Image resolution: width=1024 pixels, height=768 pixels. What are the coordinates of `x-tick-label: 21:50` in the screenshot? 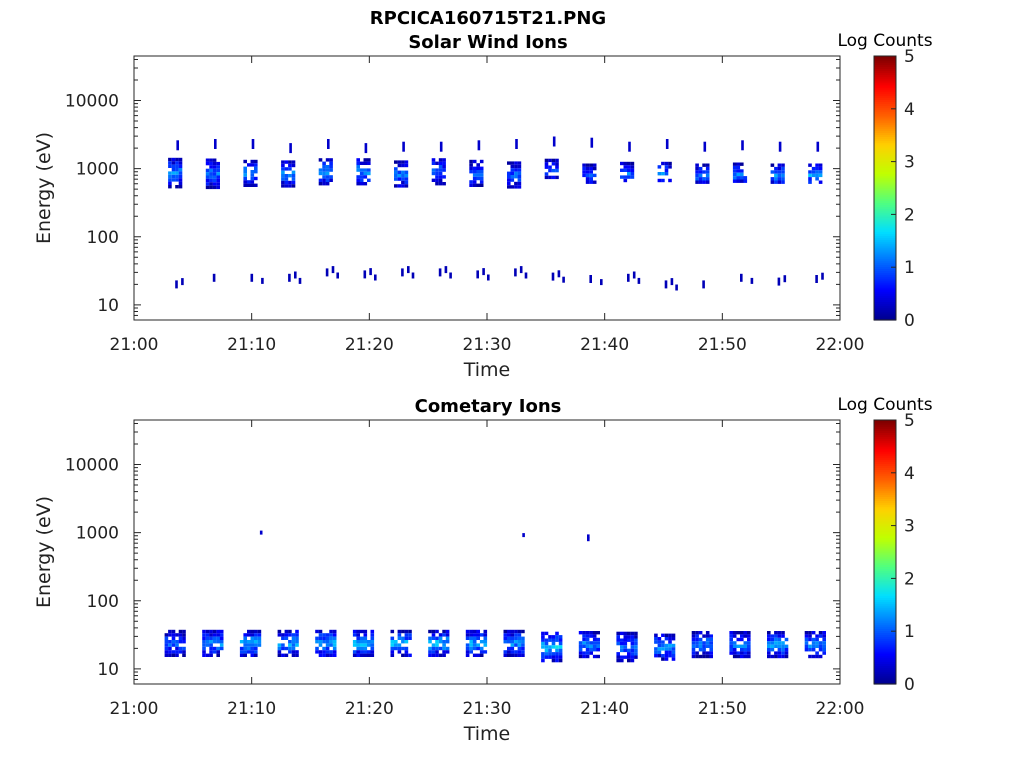 It's located at (722, 709).